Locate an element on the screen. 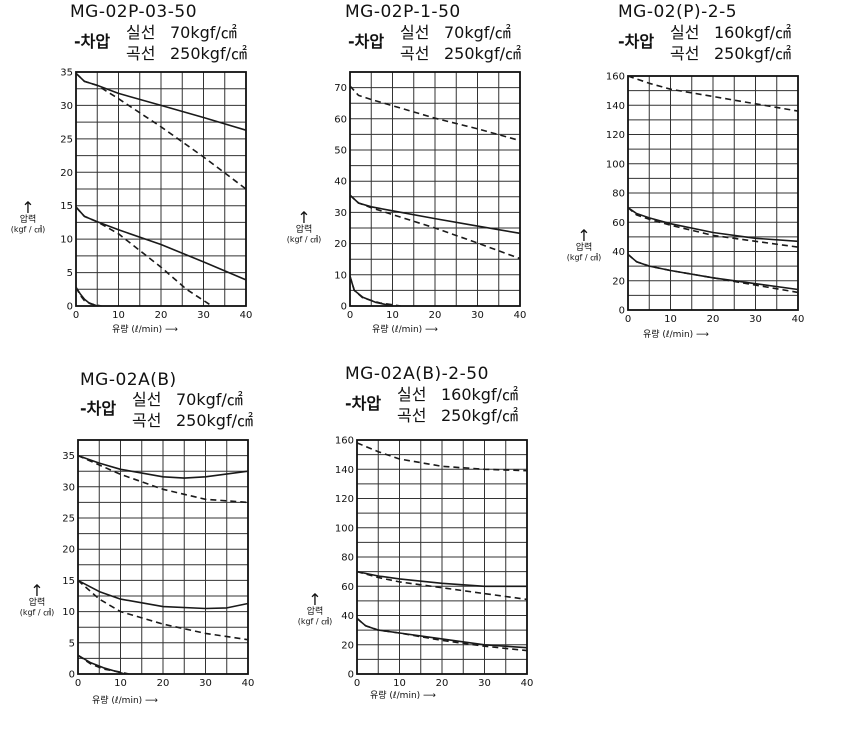  y-tick-label: 120 is located at coordinates (344, 499).